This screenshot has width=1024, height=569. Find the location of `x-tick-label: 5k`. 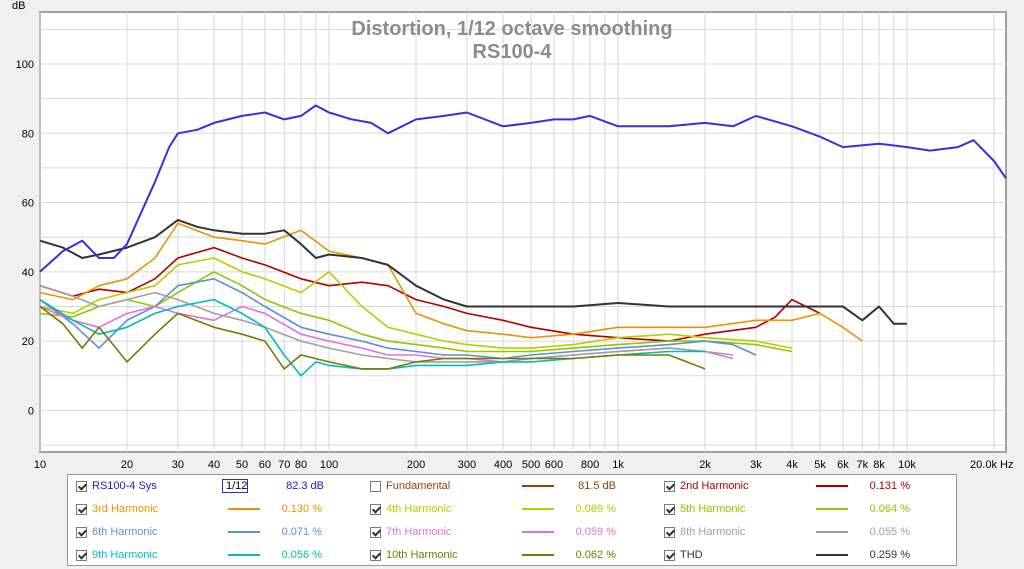

x-tick-label: 5k is located at coordinates (820, 464).